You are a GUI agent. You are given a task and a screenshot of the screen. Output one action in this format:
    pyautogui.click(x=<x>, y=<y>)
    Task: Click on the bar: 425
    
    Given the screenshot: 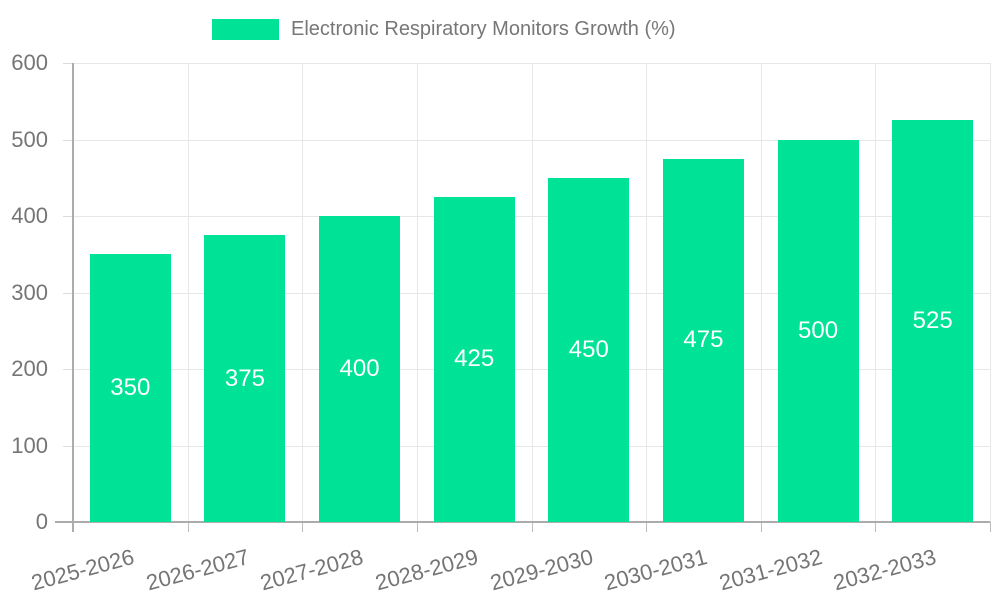 What is the action you would take?
    pyautogui.click(x=474, y=359)
    